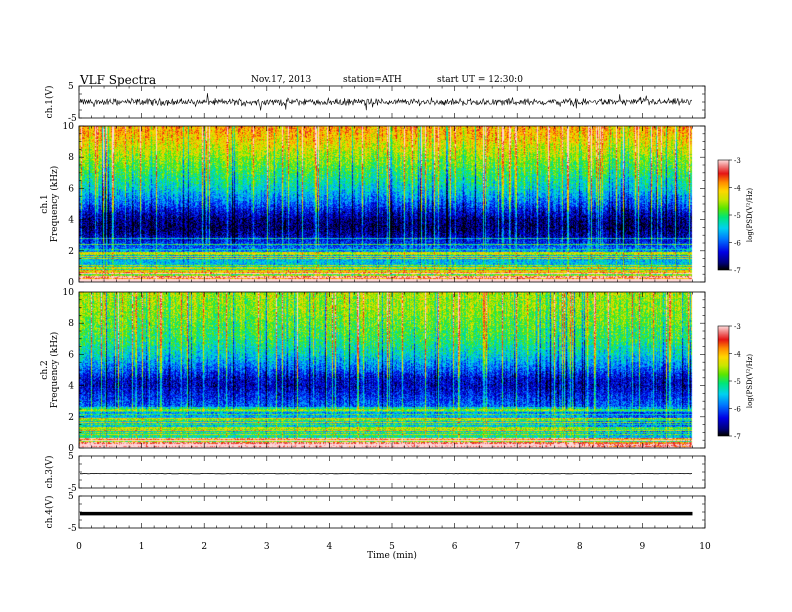 The height and width of the screenshot is (612, 792). Describe the element at coordinates (118, 80) in the screenshot. I see `figure-title: VLF Spectra` at that location.